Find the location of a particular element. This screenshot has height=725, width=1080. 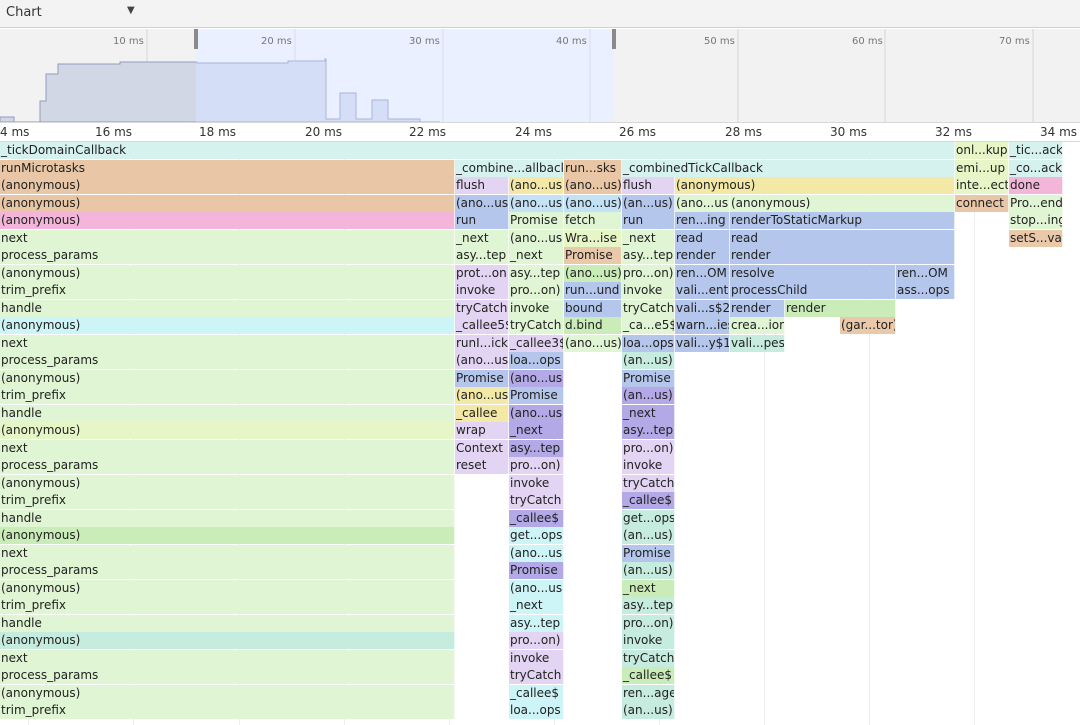

flame-bar: ren...age is located at coordinates (648, 693).